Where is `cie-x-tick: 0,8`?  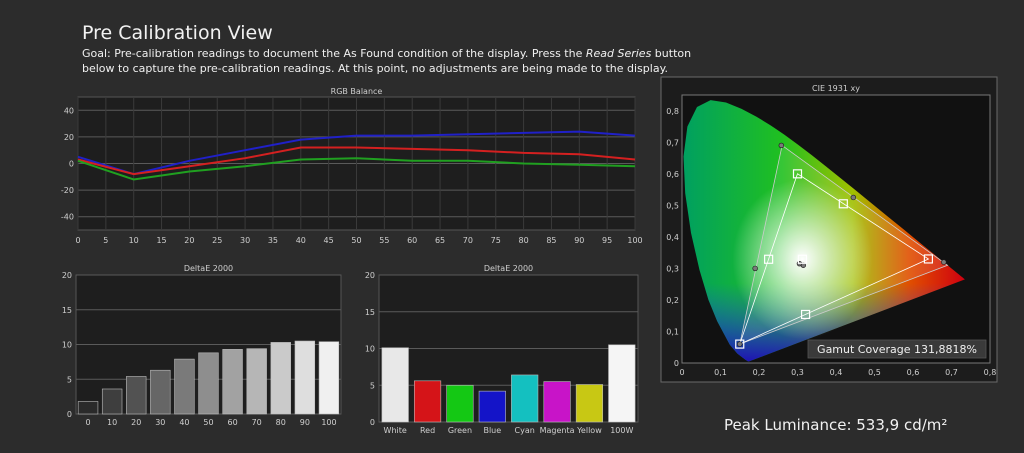
cie-x-tick: 0,8 is located at coordinates (990, 372).